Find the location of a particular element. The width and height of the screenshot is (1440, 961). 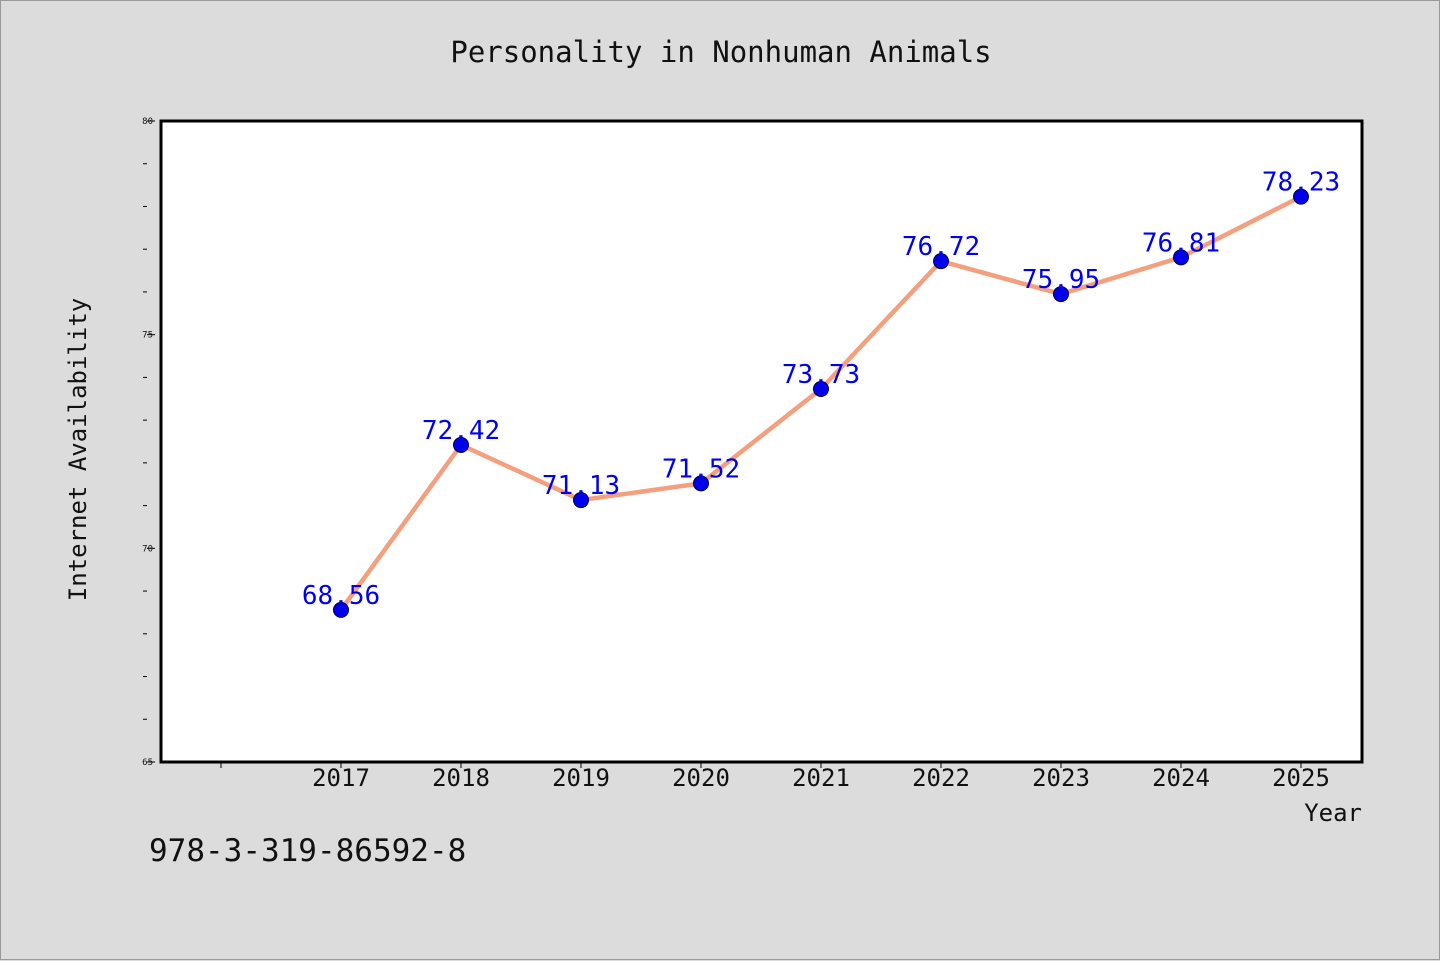

x-axis: 2017 2018 2019 2020 2021 2022 2023 2024 2025 is located at coordinates (775, 777).